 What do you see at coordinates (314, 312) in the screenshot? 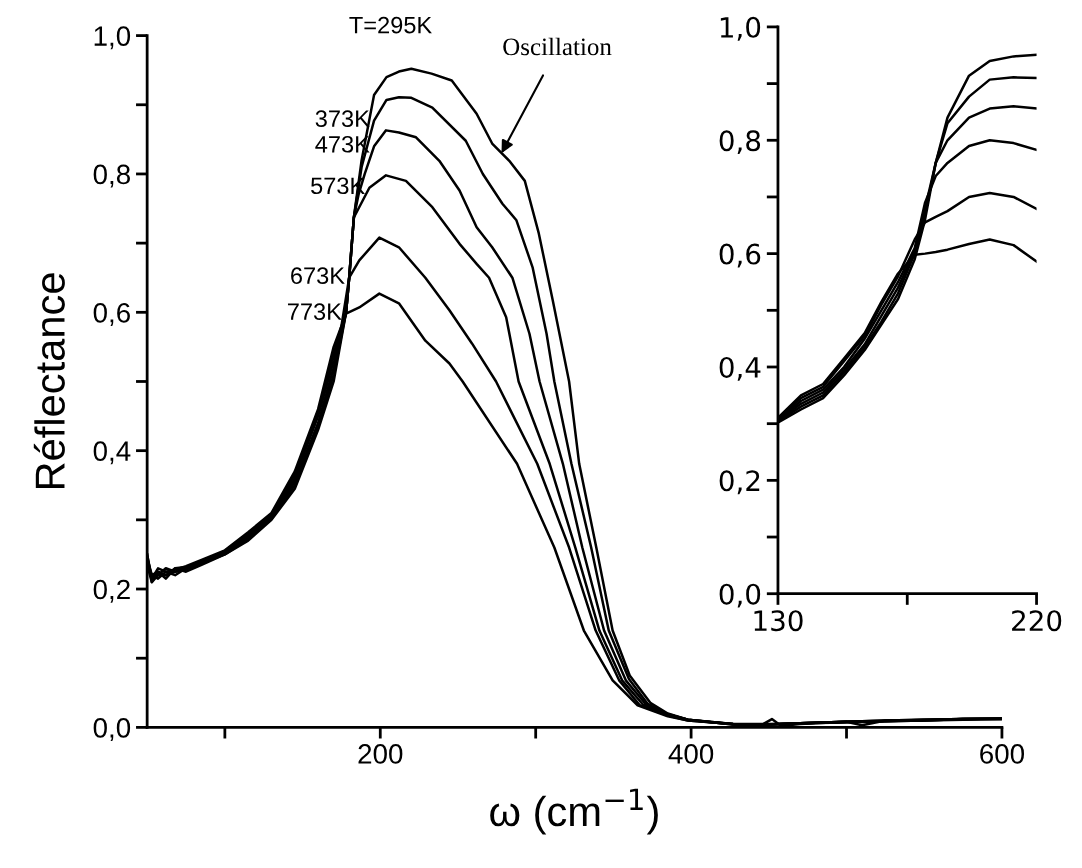
I see `series-label: 773K` at bounding box center [314, 312].